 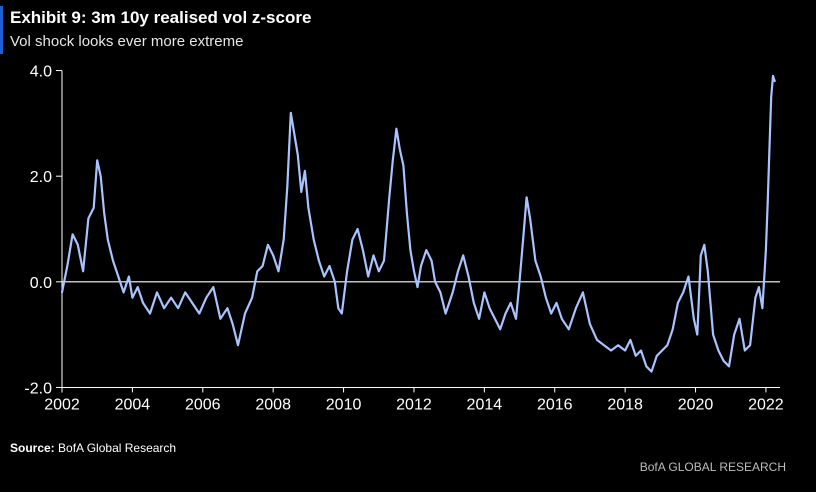 What do you see at coordinates (117, 448) in the screenshot?
I see `source-text: BofA Global Research` at bounding box center [117, 448].